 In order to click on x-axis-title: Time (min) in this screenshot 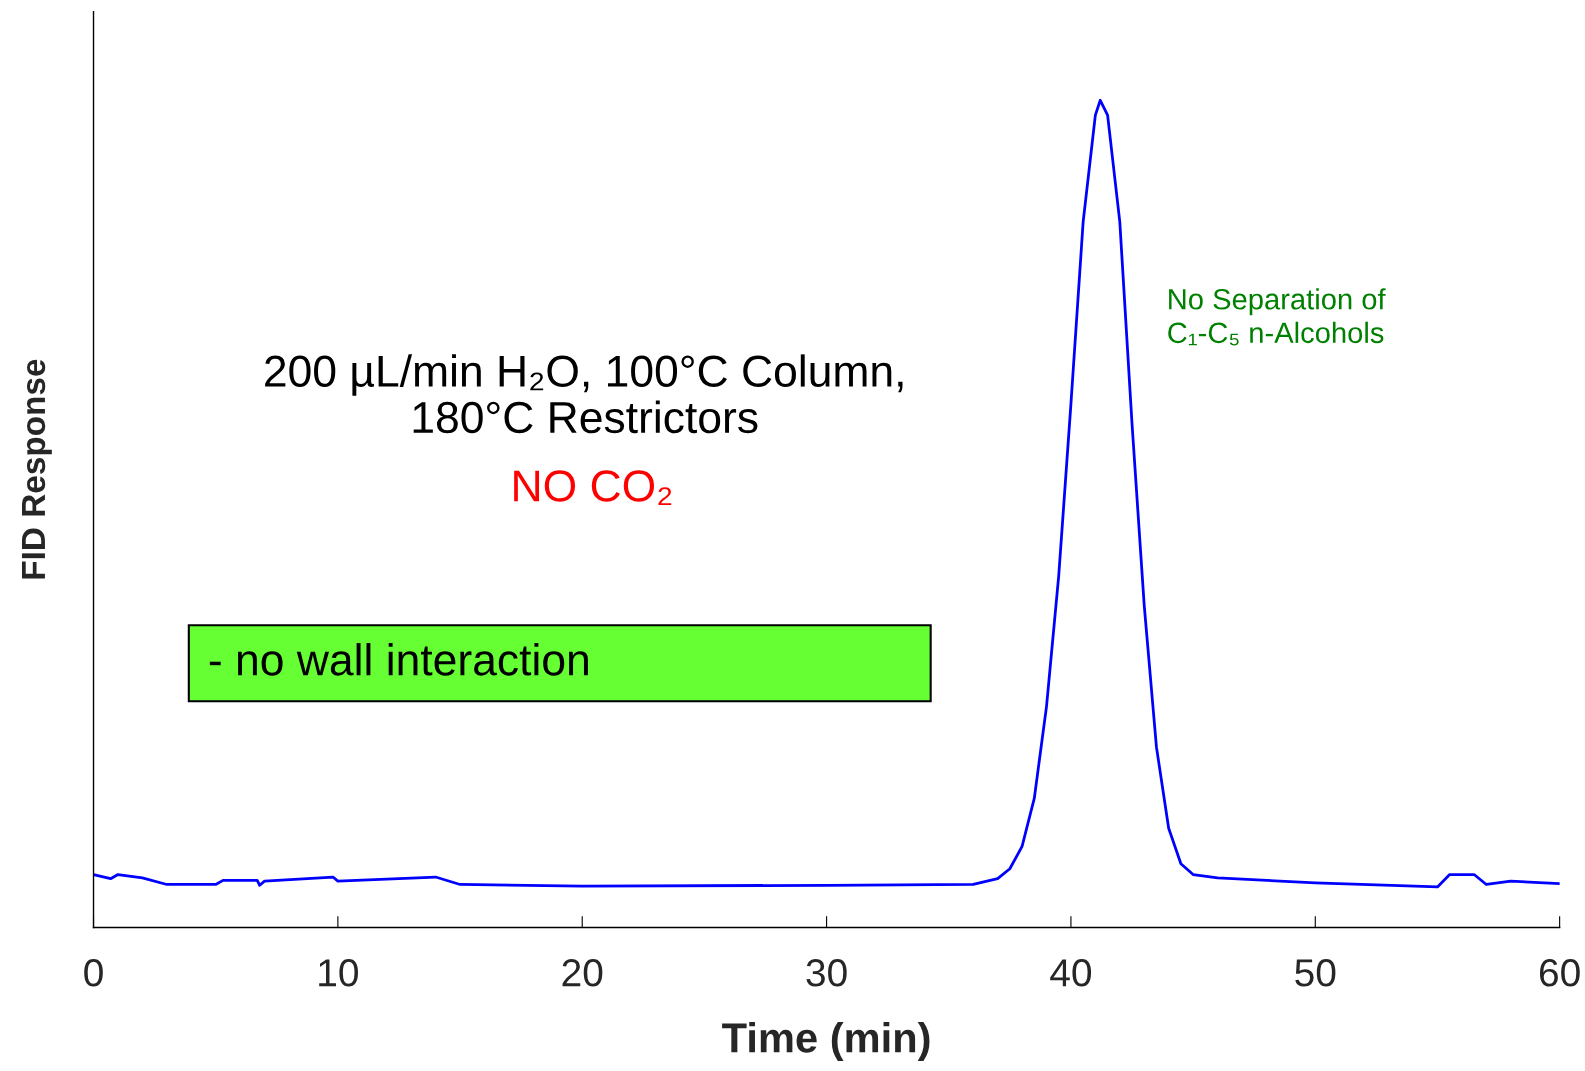, I will do `click(826, 1041)`.